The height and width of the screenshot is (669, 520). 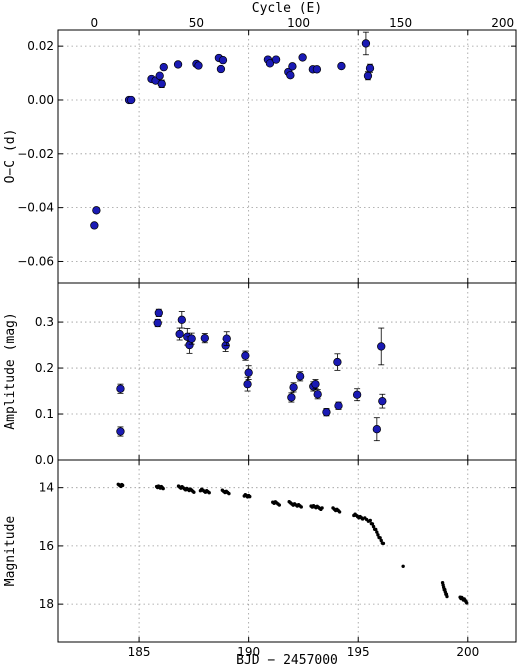 I want to click on mag-ytick-label: 14, so click(x=46, y=488).